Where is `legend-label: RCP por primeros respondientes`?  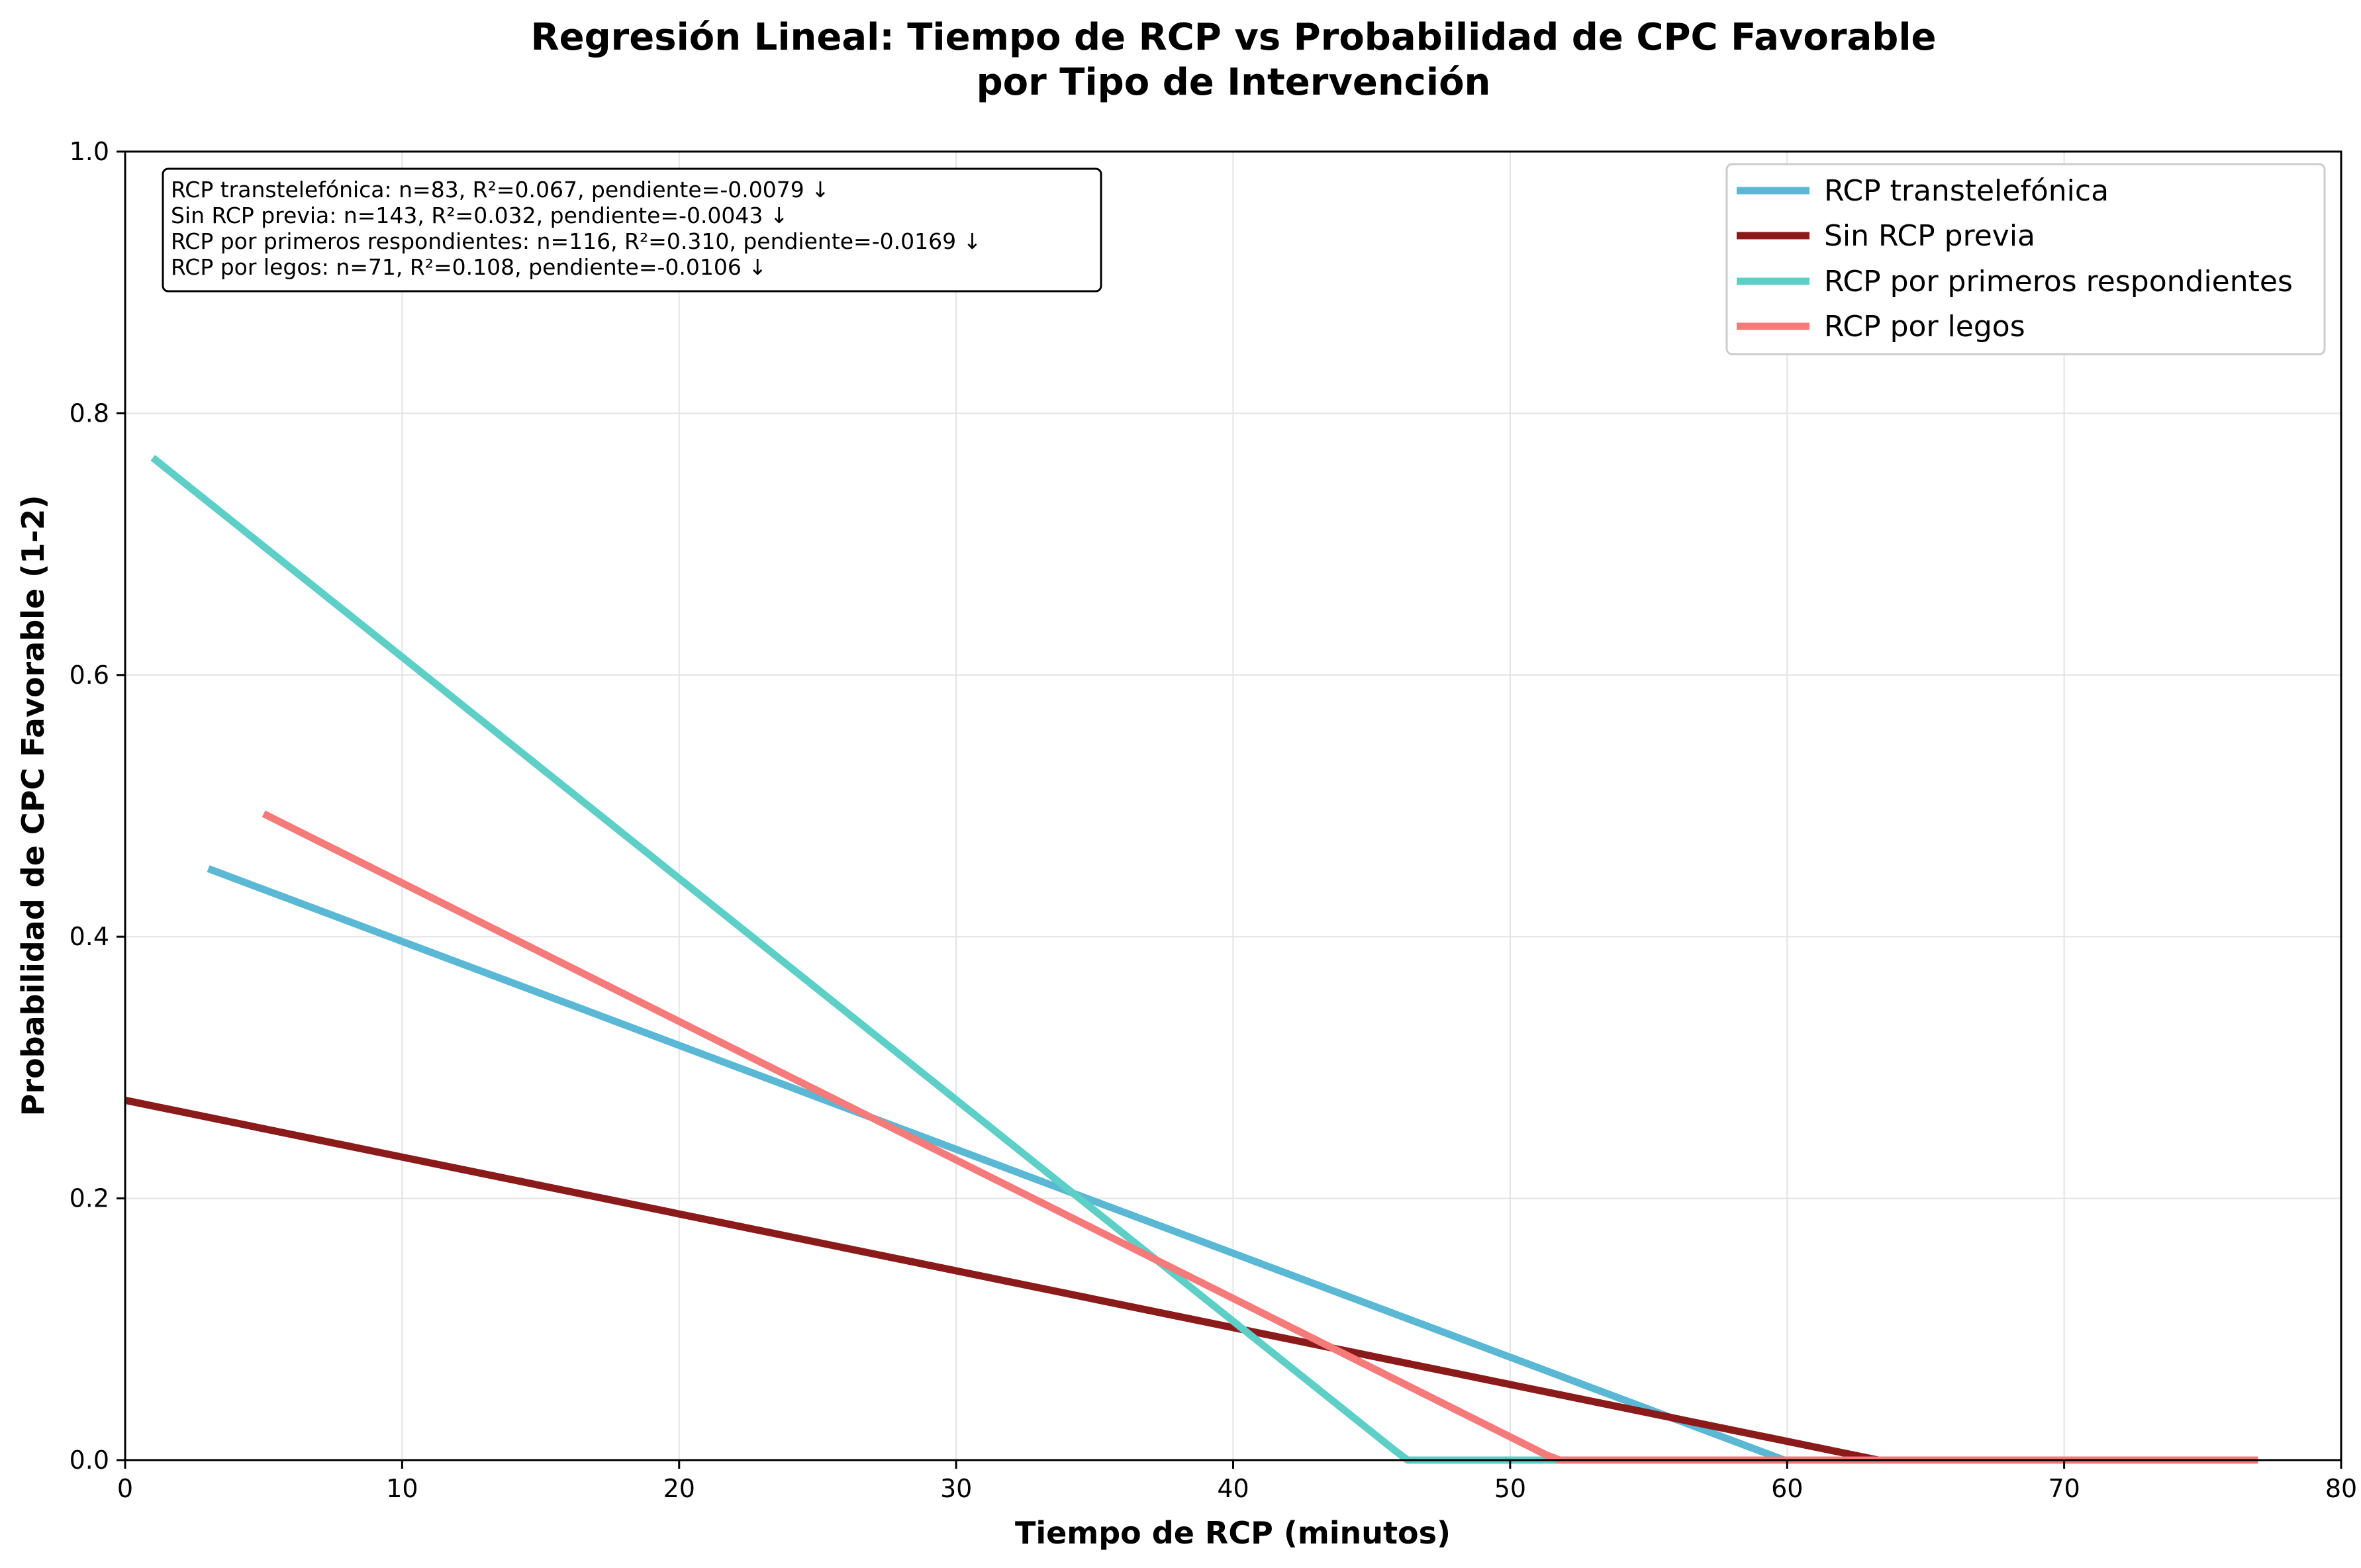 legend-label: RCP por primeros respondientes is located at coordinates (2058, 282).